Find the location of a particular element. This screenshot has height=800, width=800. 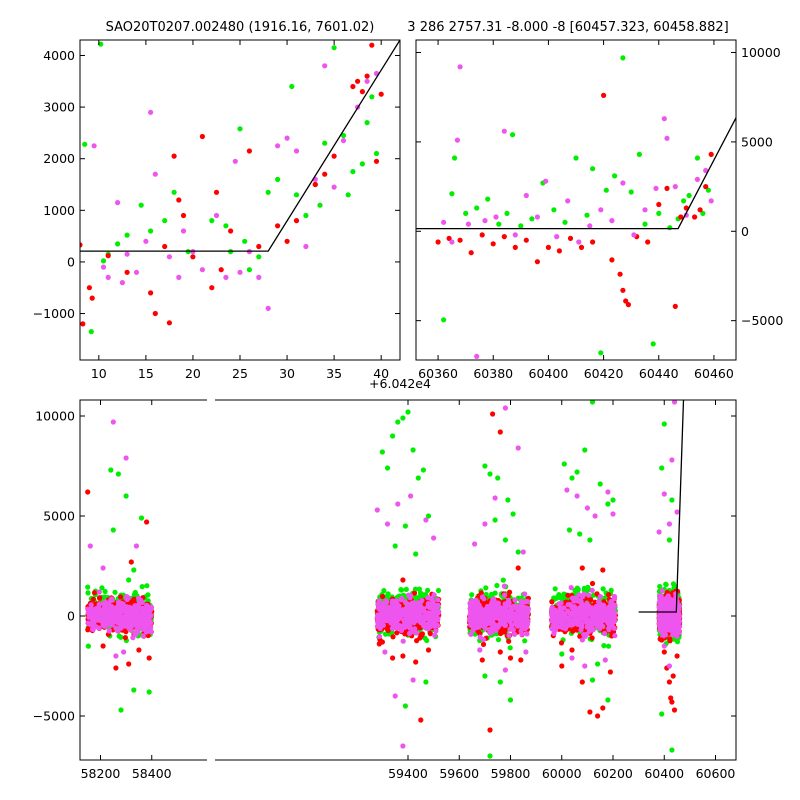

x-tick-label: 60380 is located at coordinates (493, 373).